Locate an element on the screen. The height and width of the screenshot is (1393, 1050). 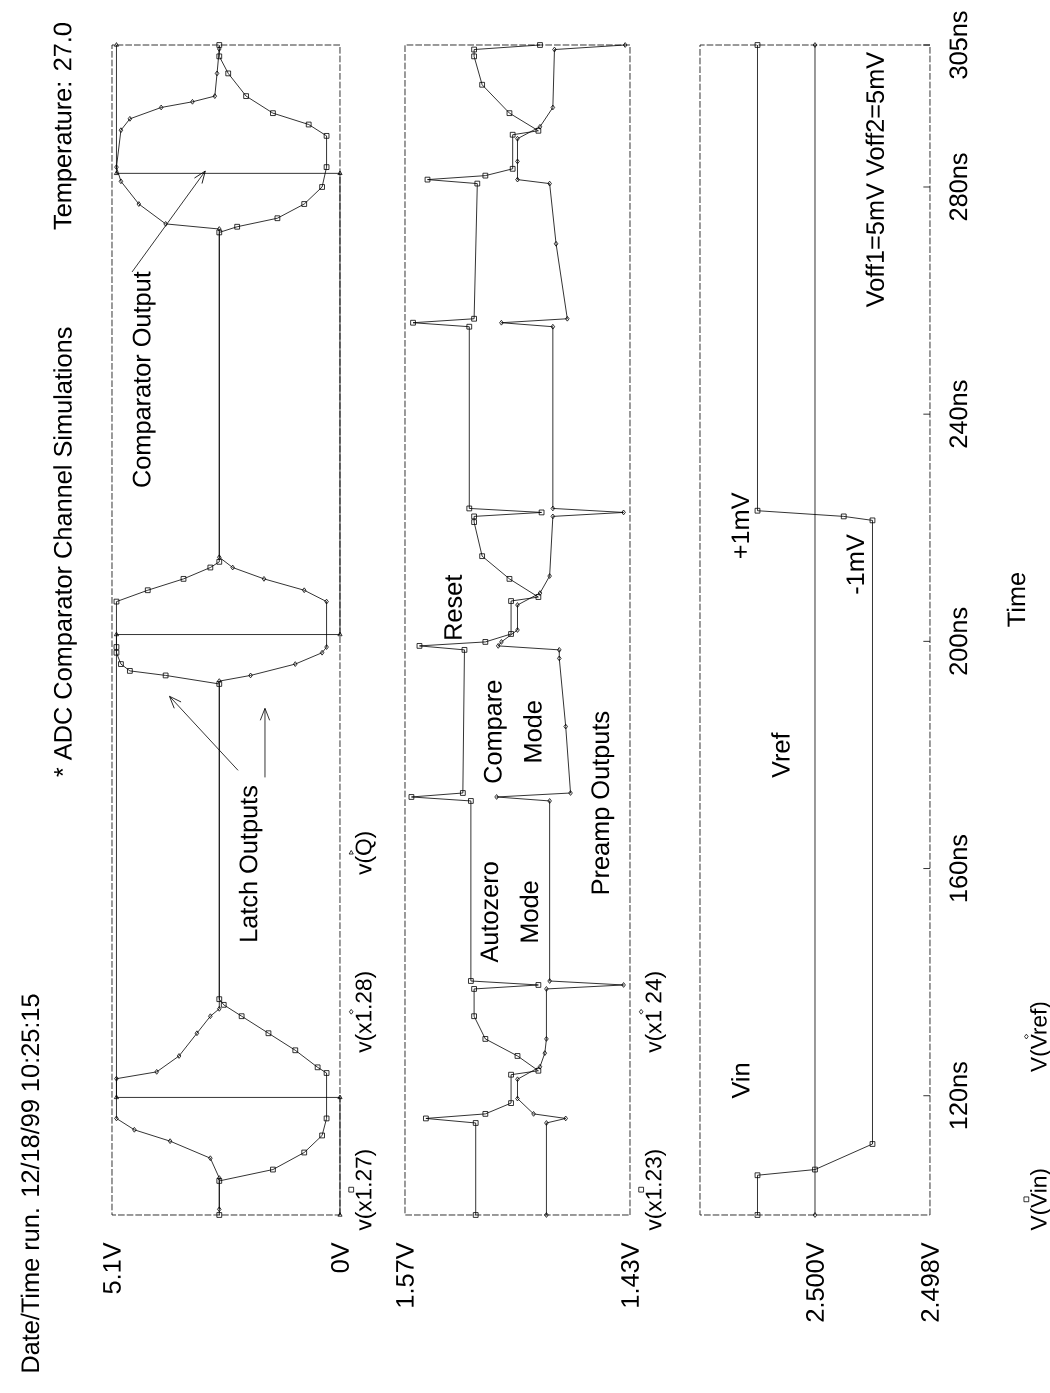
y-tick-label: 280ns is located at coordinates (958, 187).